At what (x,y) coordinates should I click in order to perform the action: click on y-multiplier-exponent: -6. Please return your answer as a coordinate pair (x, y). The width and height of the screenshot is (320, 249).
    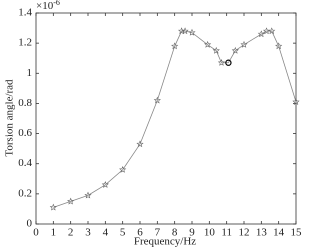
    Looking at the image, I should click on (56, 3).